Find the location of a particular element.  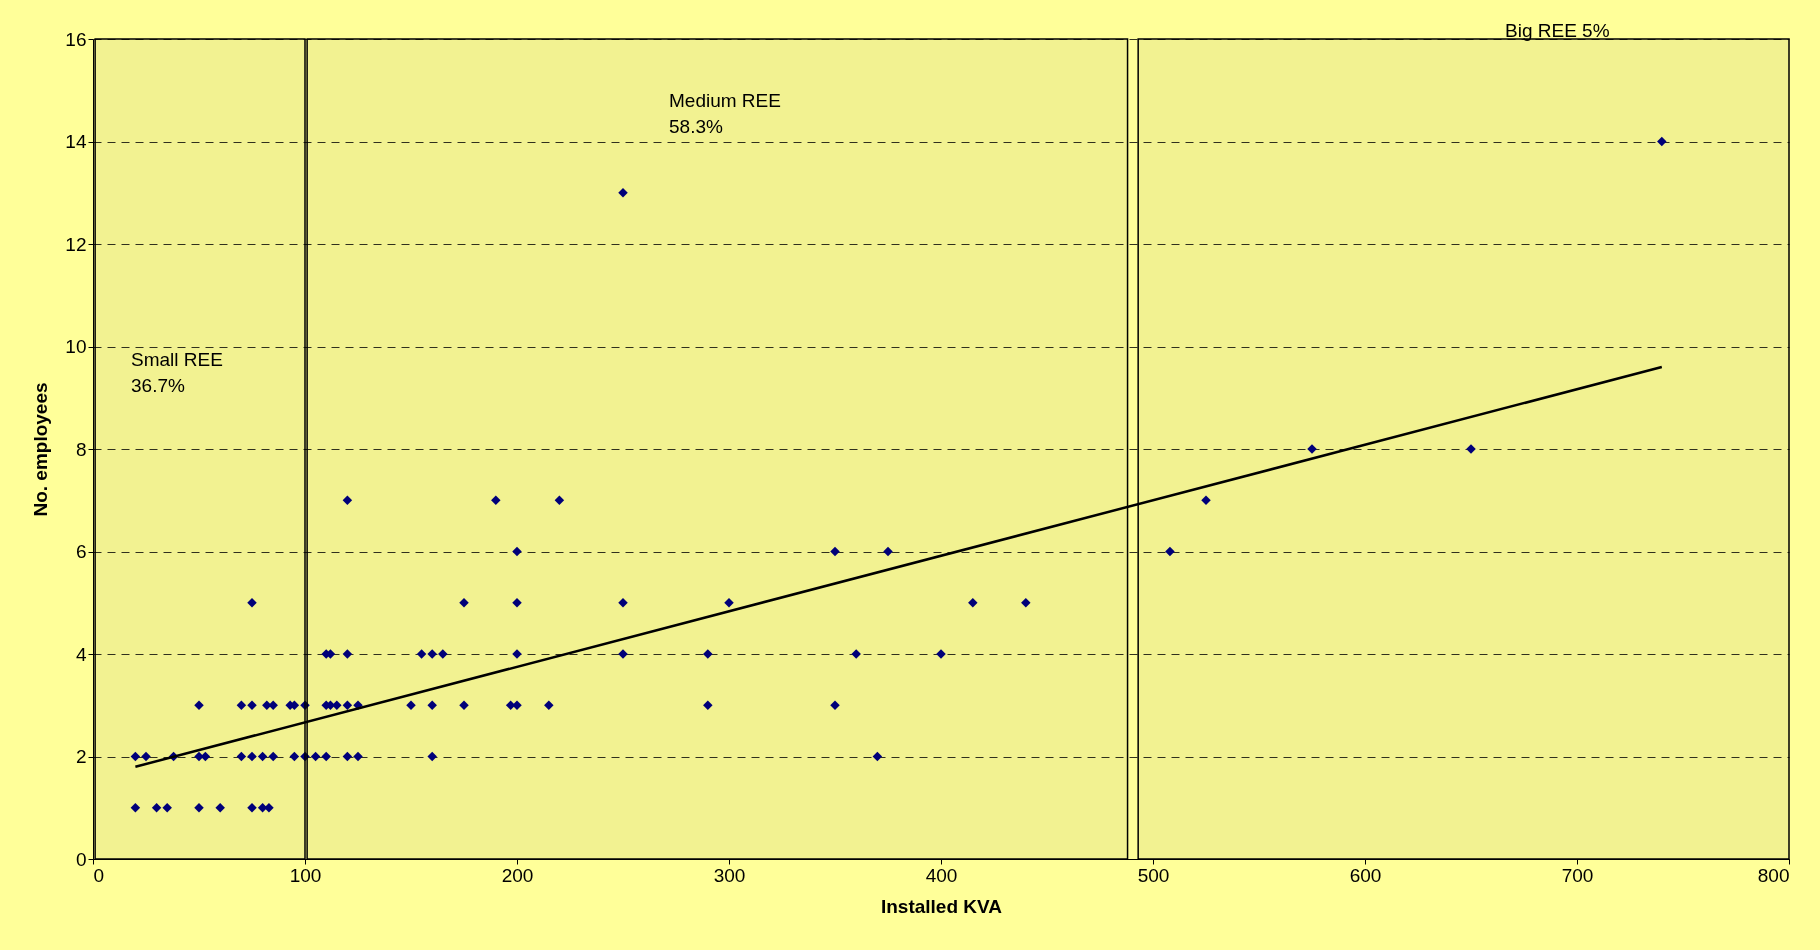

annotation: Small REE 36.7% is located at coordinates (177, 372).